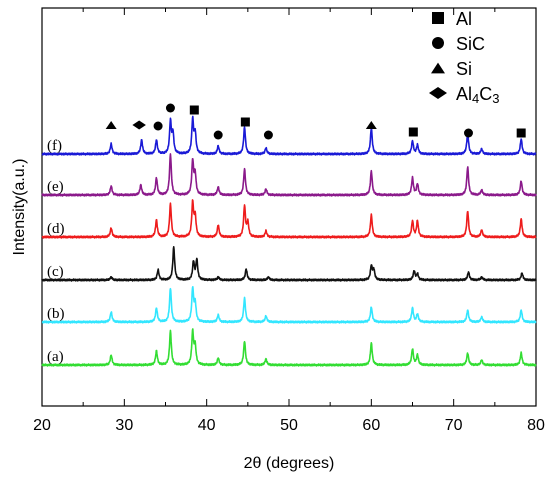 The height and width of the screenshot is (484, 550). Describe the element at coordinates (438, 68) in the screenshot. I see `legend-triangle-icon` at that location.